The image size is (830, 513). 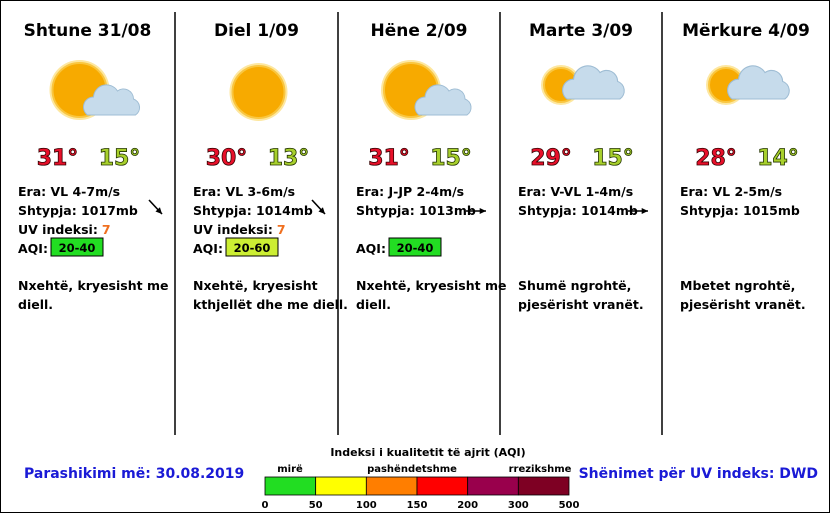 I want to click on aqi-tick-label: 150, so click(x=417, y=505).